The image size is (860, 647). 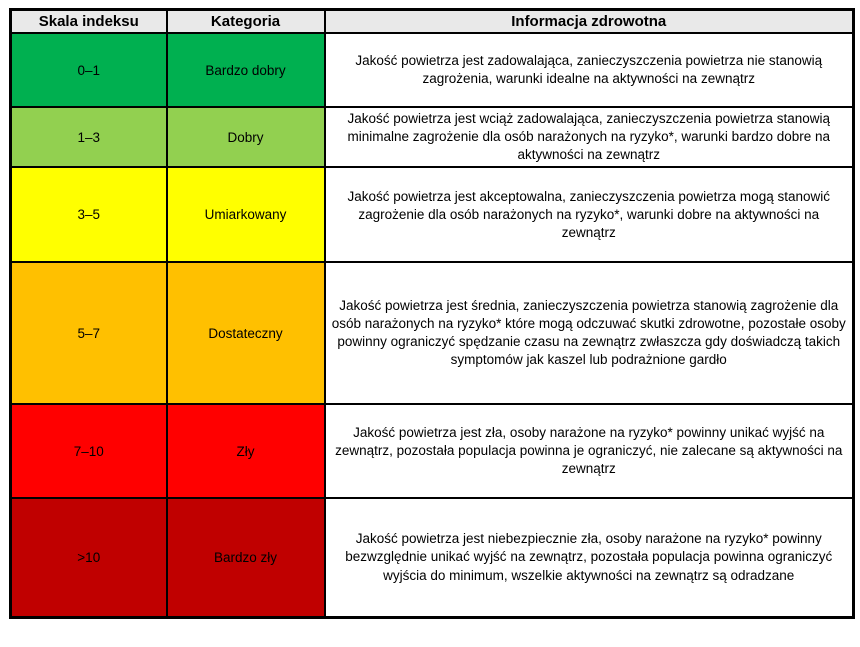 What do you see at coordinates (245, 215) in the screenshot?
I see `category-label: Umiarkowany` at bounding box center [245, 215].